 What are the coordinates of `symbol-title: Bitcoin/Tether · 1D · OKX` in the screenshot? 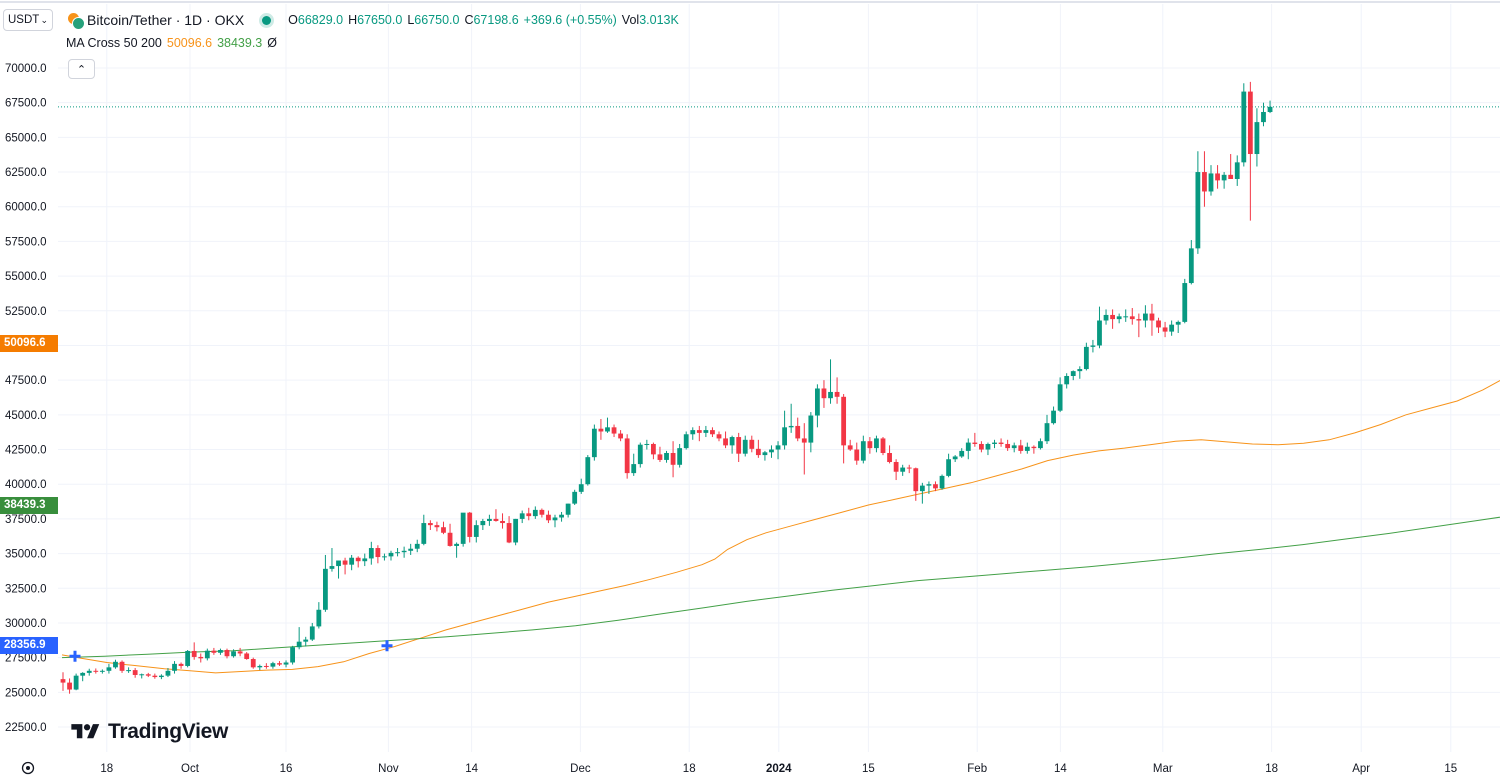 It's located at (166, 20).